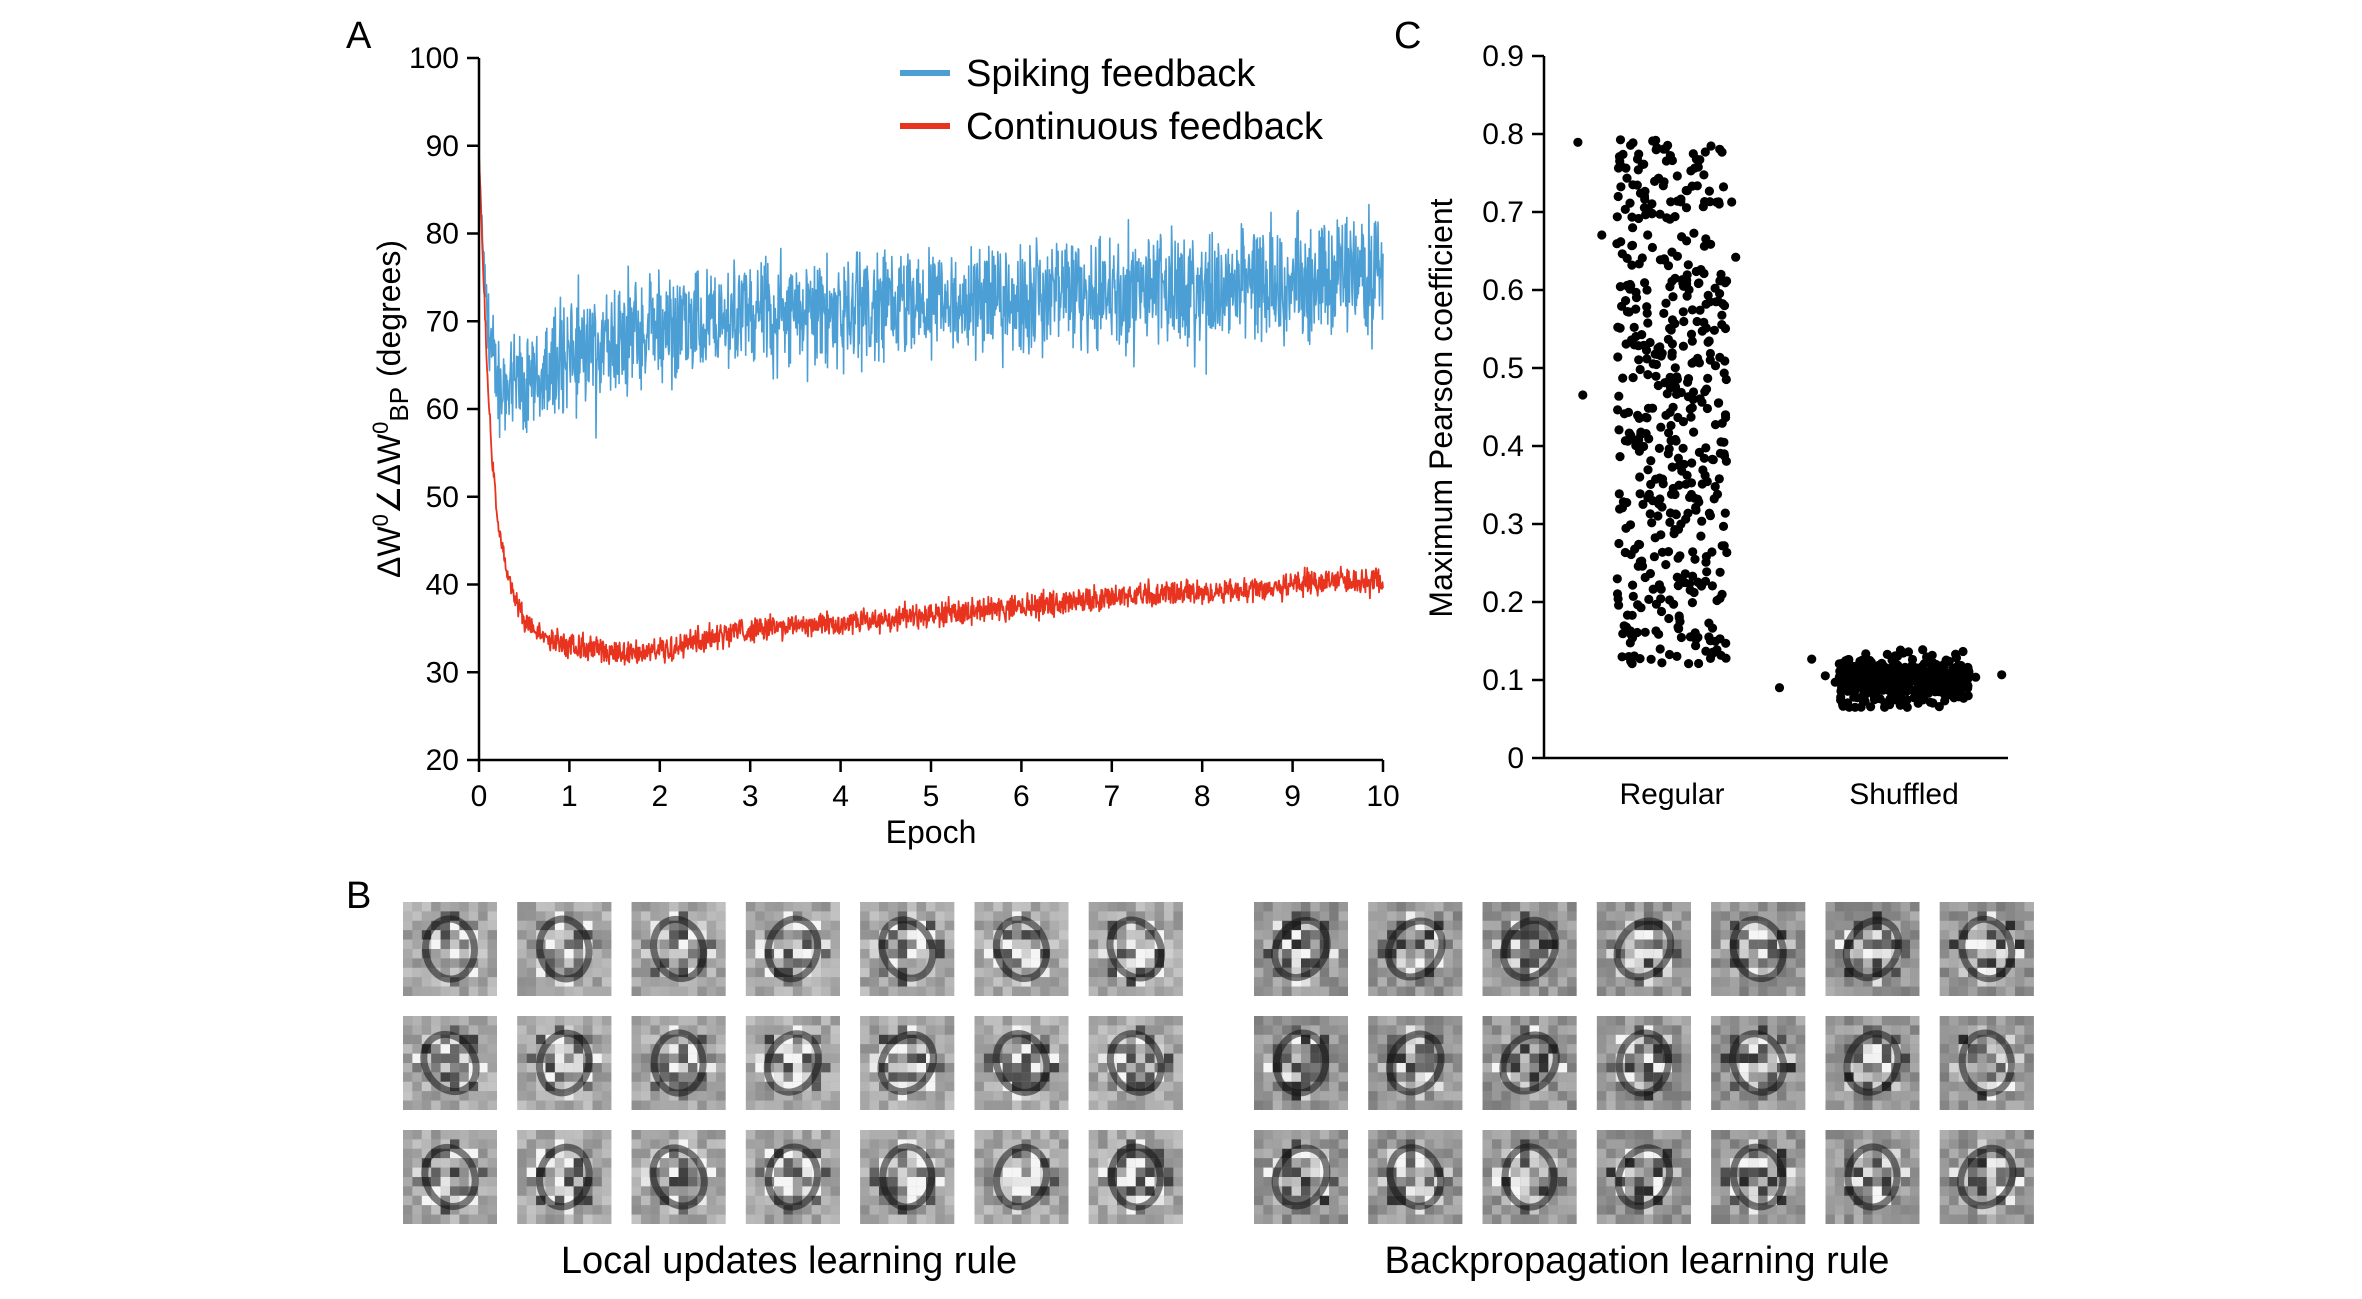 Image resolution: width=2362 pixels, height=1299 pixels. What do you see at coordinates (1515, 758) in the screenshot?
I see `chart-c-y-tick-label: 0` at bounding box center [1515, 758].